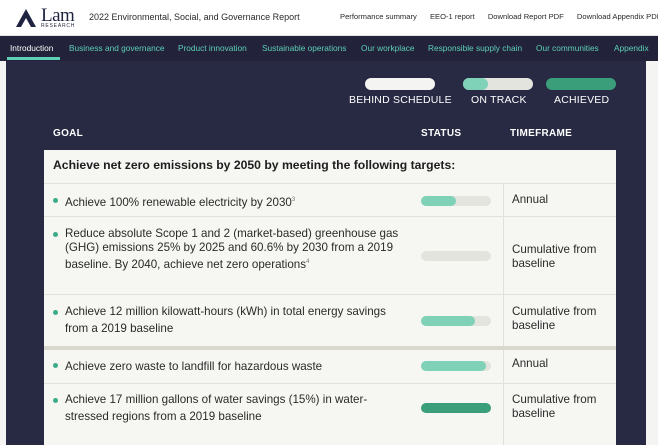 The height and width of the screenshot is (445, 658). Describe the element at coordinates (400, 84) in the screenshot. I see `legend-behind-bar` at that location.